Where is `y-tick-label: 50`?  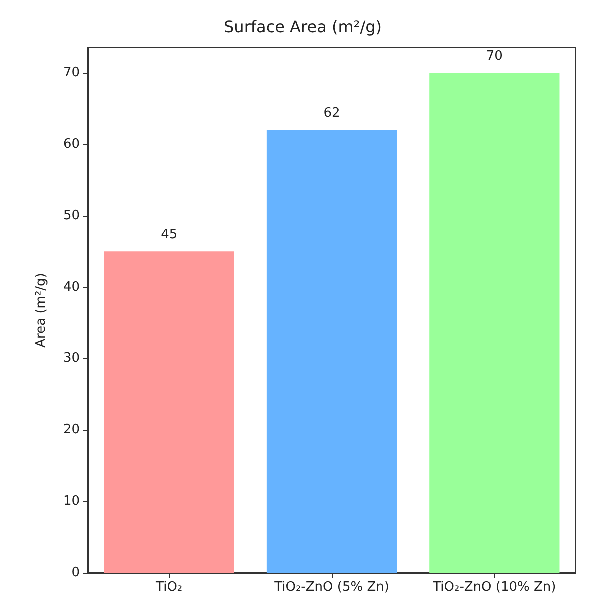 y-tick-label: 50 is located at coordinates (71, 216).